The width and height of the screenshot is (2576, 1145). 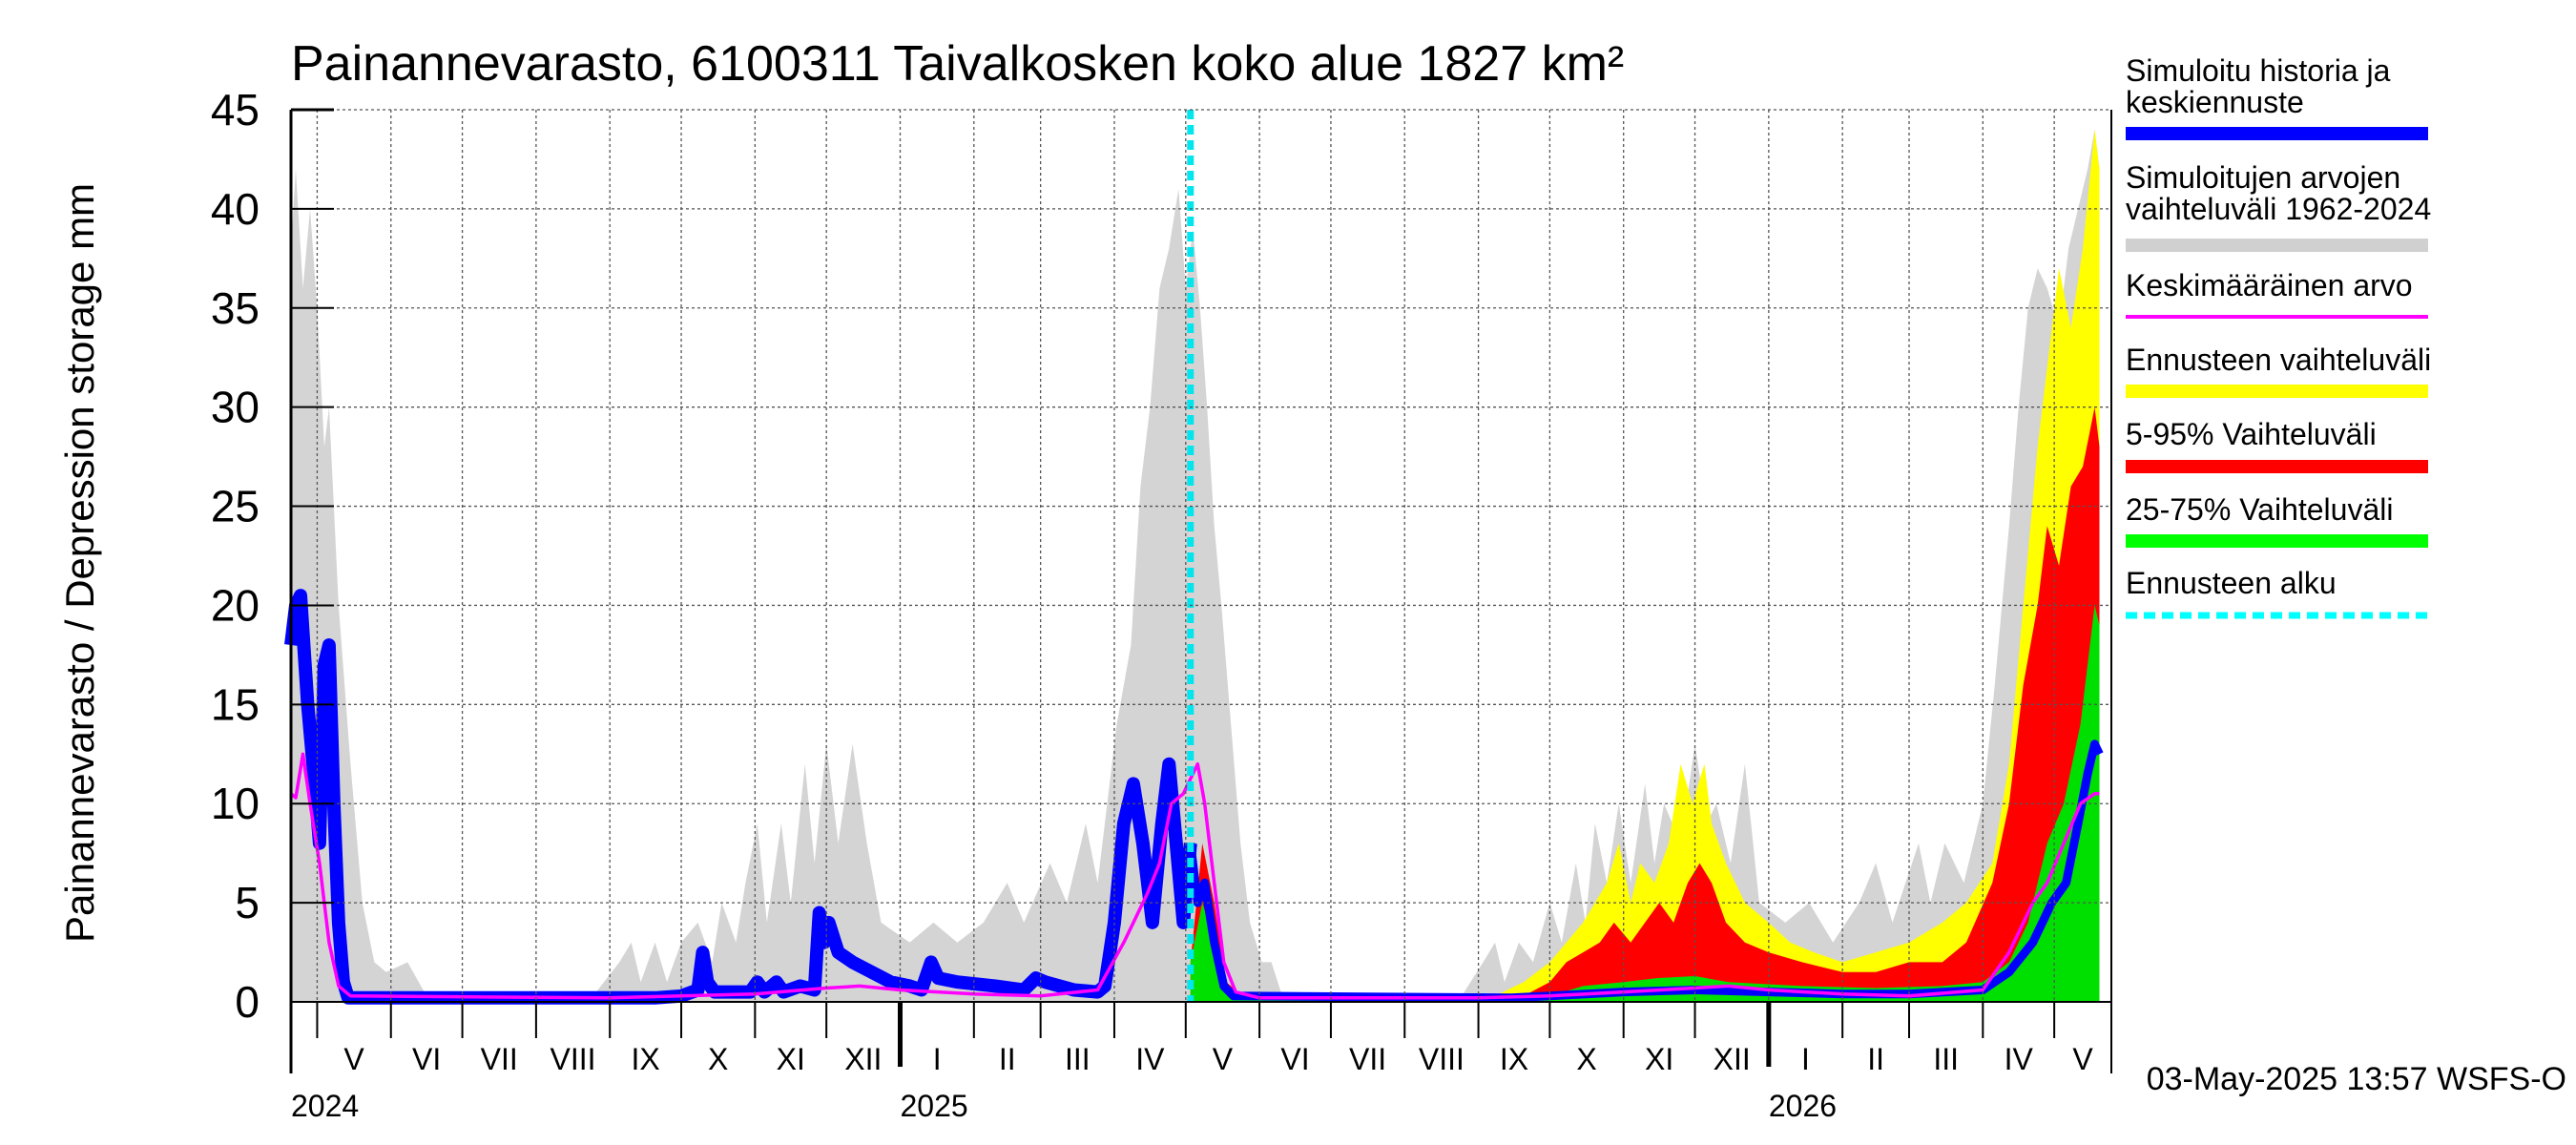 What do you see at coordinates (247, 903) in the screenshot?
I see `y-tick-label: 5` at bounding box center [247, 903].